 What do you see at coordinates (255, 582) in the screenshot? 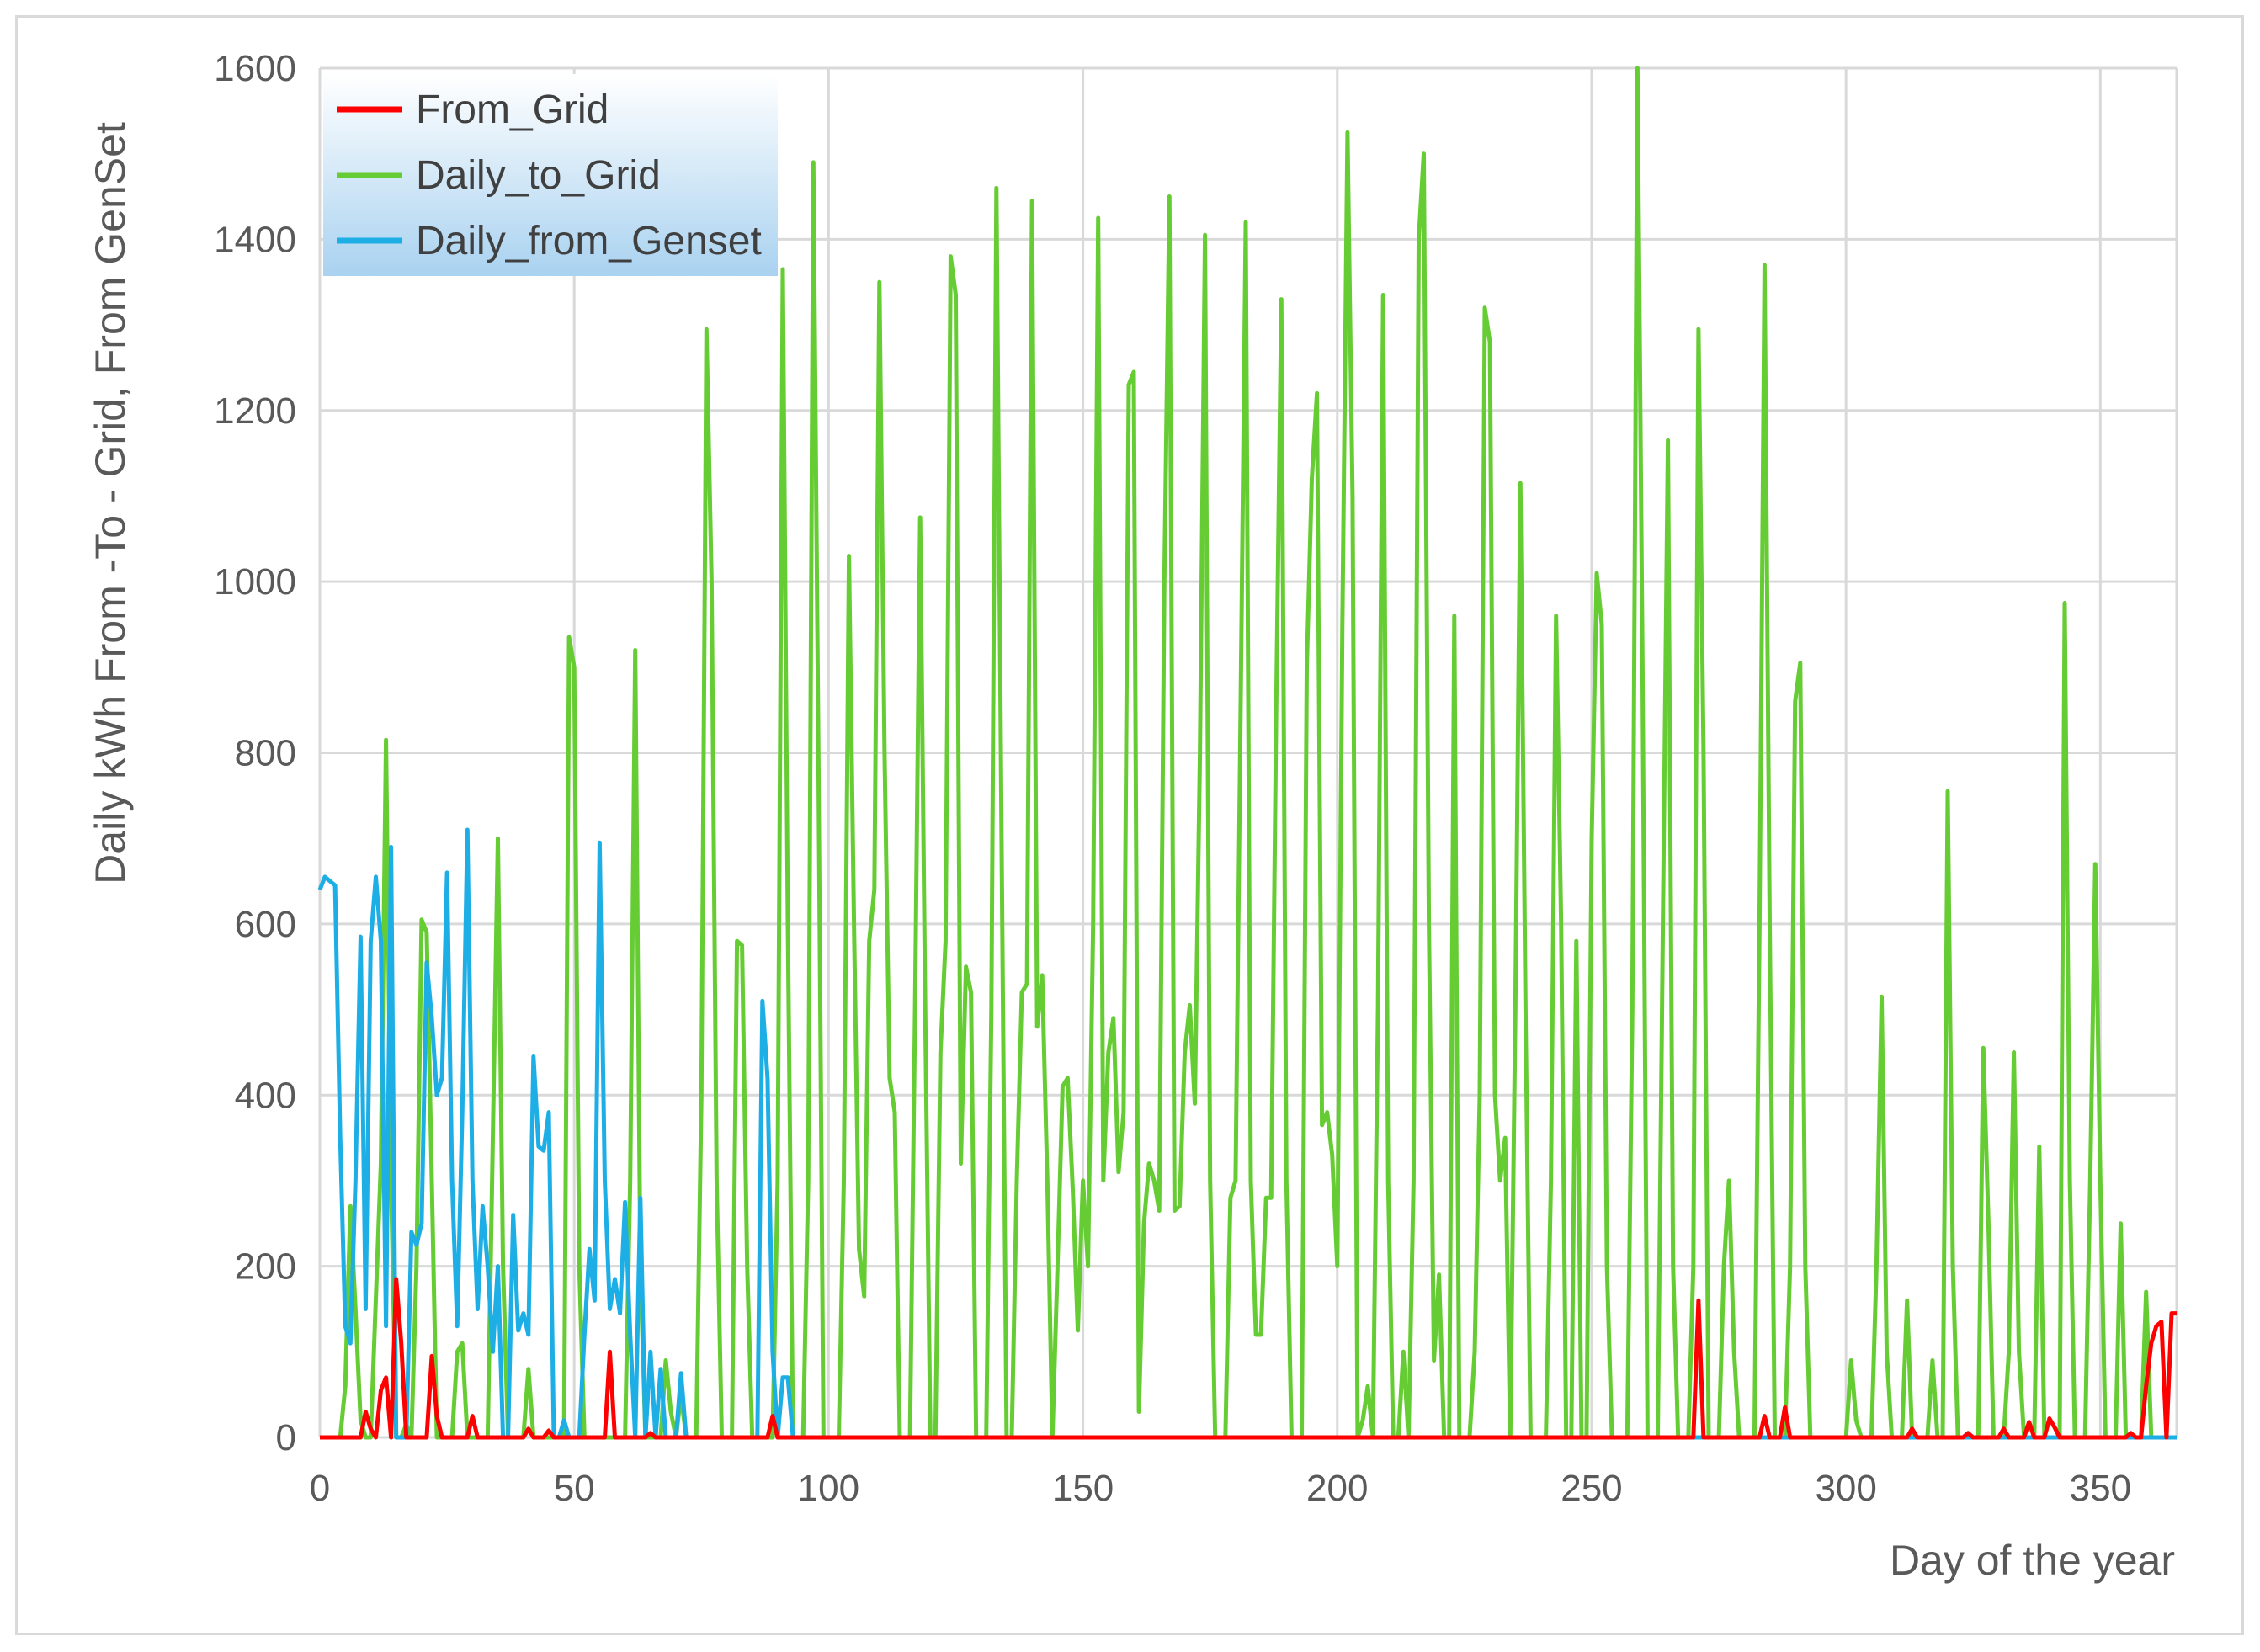
I see `y-tick-label: 1000` at bounding box center [255, 582].